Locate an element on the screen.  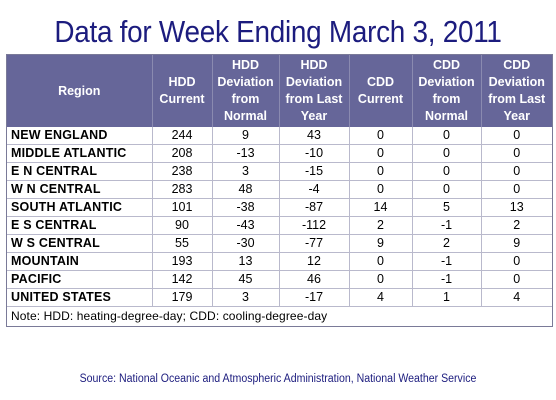
table-row: W S CENTRAL 55 -30 -77 9 2 9 is located at coordinates (279, 243).